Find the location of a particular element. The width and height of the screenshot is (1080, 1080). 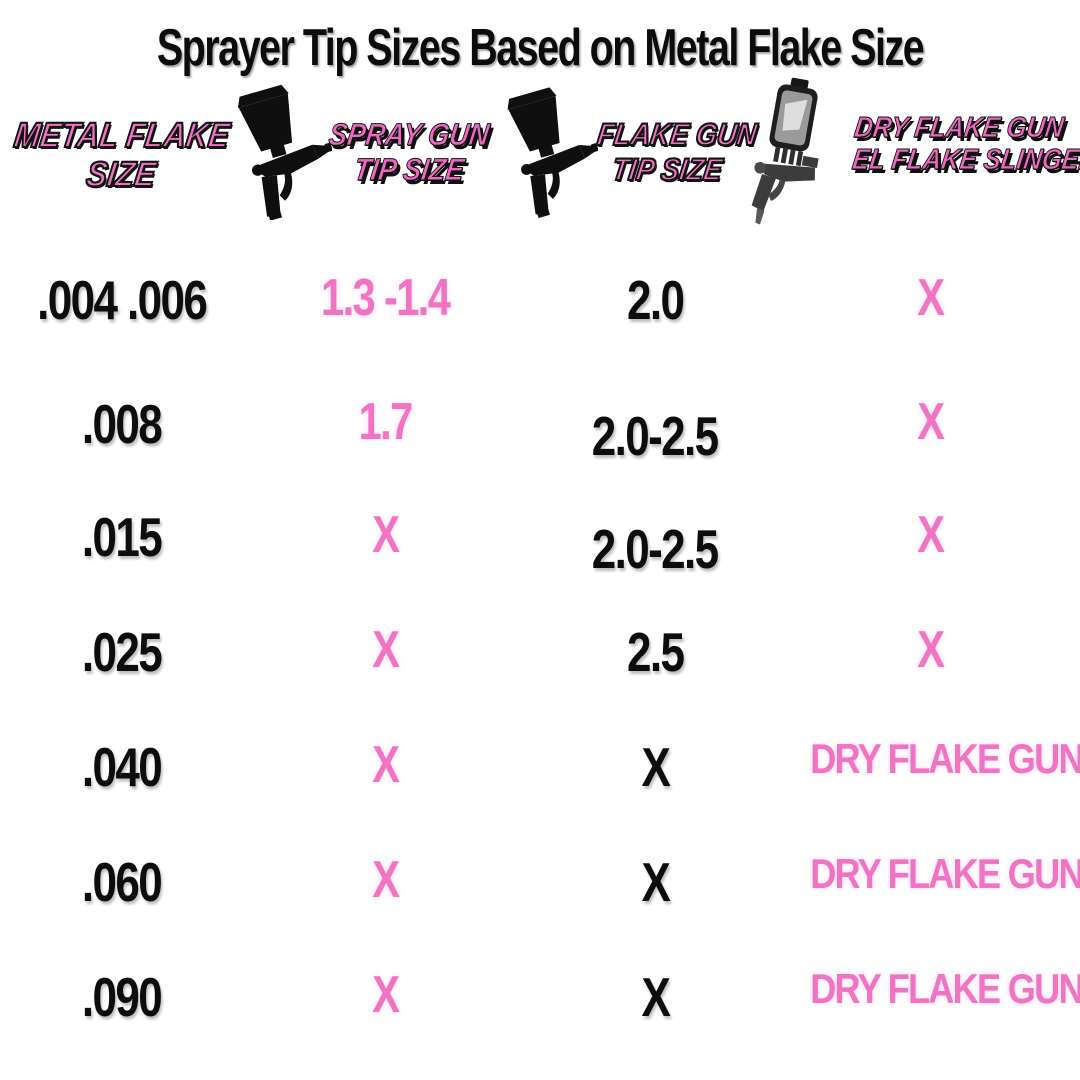

cell-dry-flake-gun-row1: X is located at coordinates (930, 298).